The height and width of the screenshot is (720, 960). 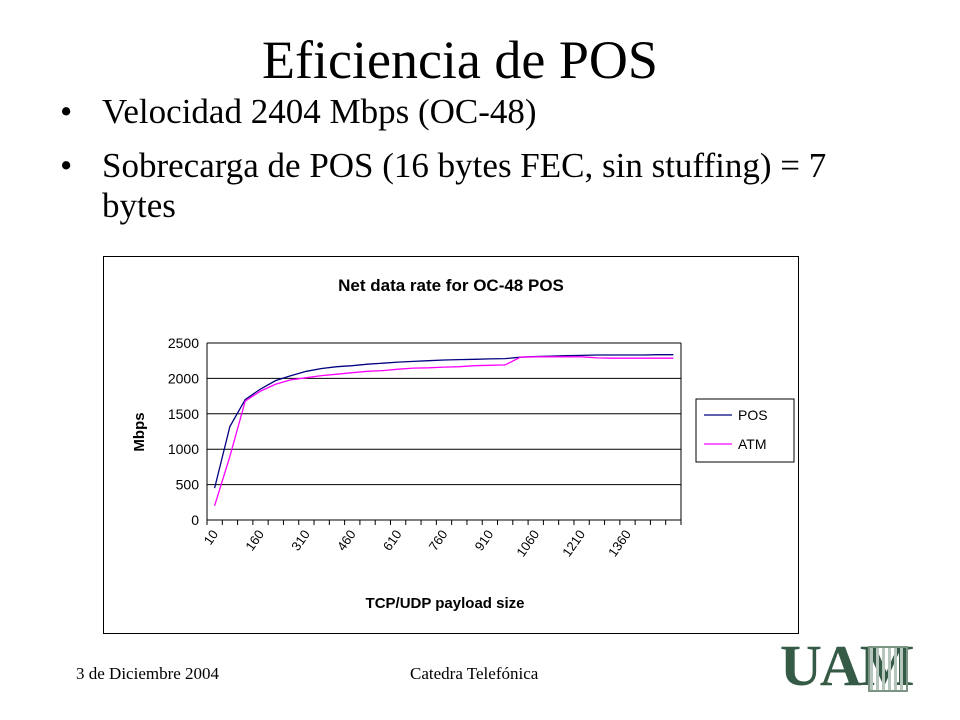 I want to click on legend-box, so click(x=745, y=430).